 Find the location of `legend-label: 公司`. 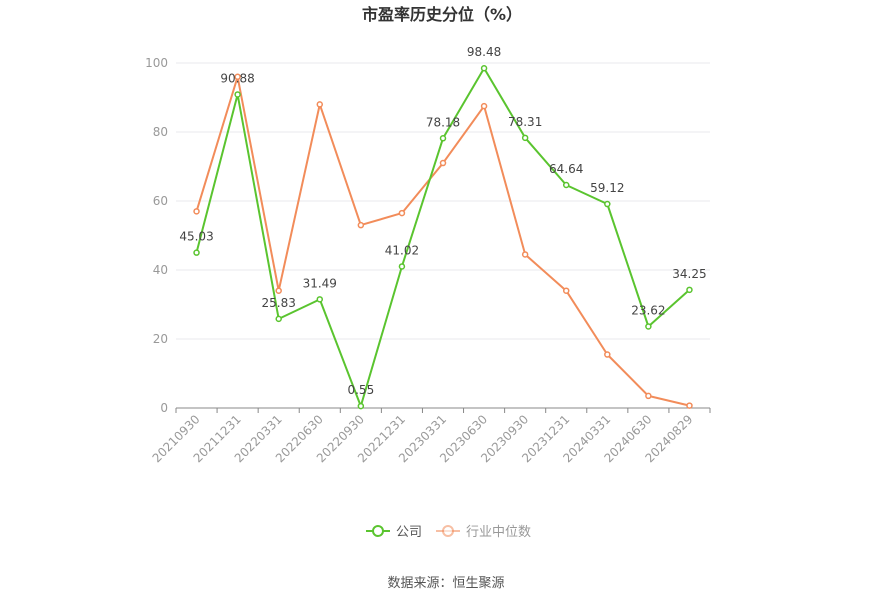

legend-label: 公司 is located at coordinates (409, 532).